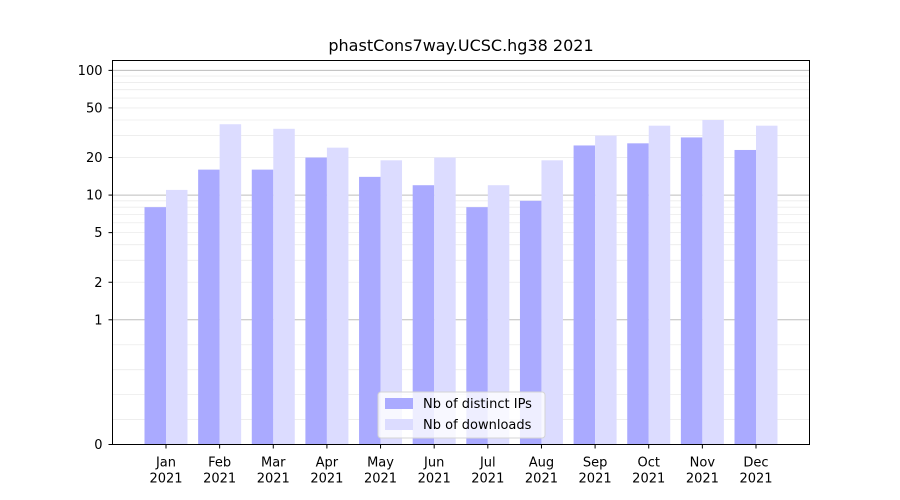 This screenshot has width=900, height=500. I want to click on x-tick-label: Nov 2021, so click(702, 471).